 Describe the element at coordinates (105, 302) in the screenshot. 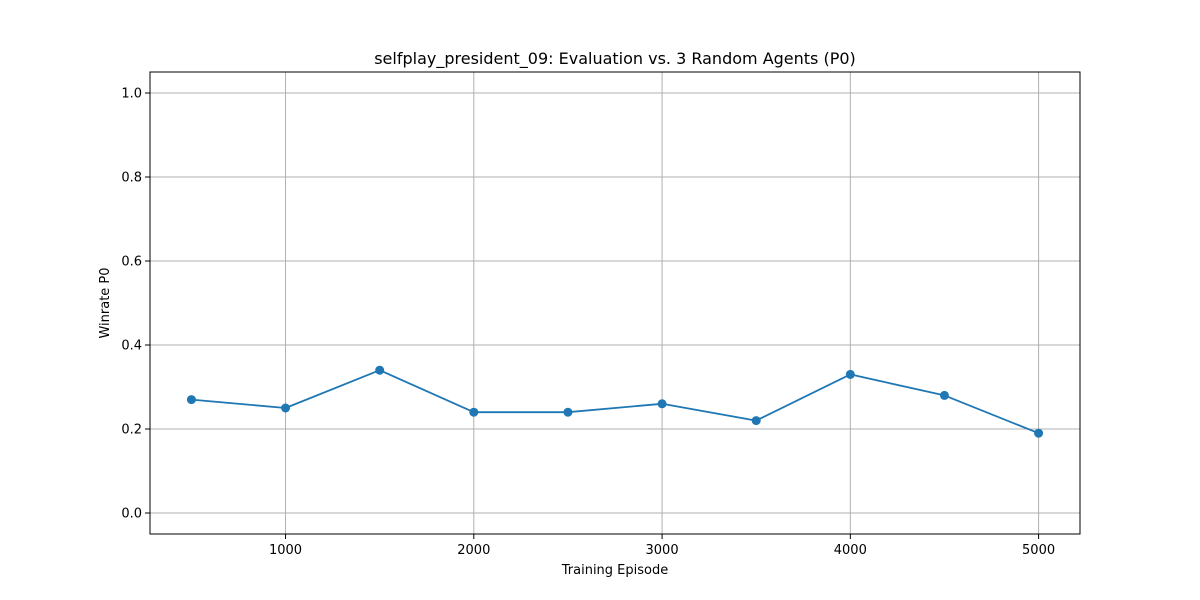

I see `y-axis-label: Winrate P0` at that location.